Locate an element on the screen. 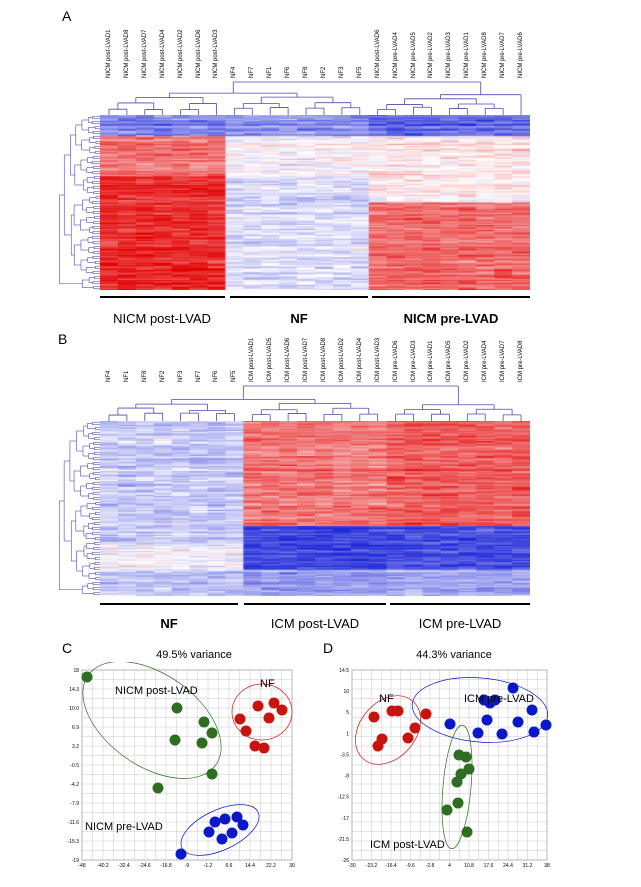  y-tick-label: -26 is located at coordinates (345, 861).